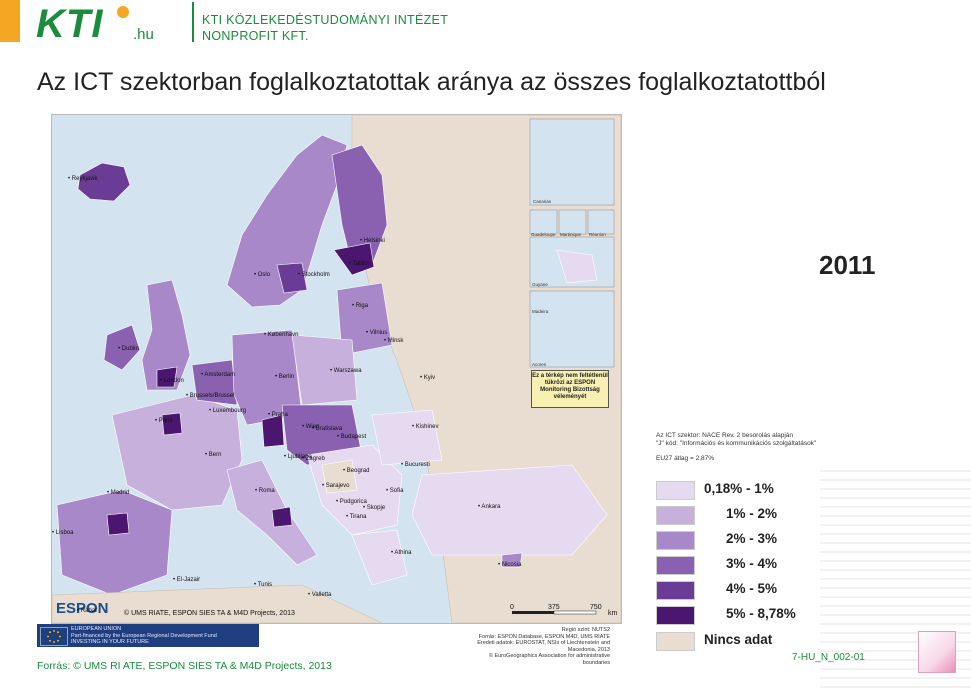  I want to click on city-label: • Vilnius, so click(377, 333).